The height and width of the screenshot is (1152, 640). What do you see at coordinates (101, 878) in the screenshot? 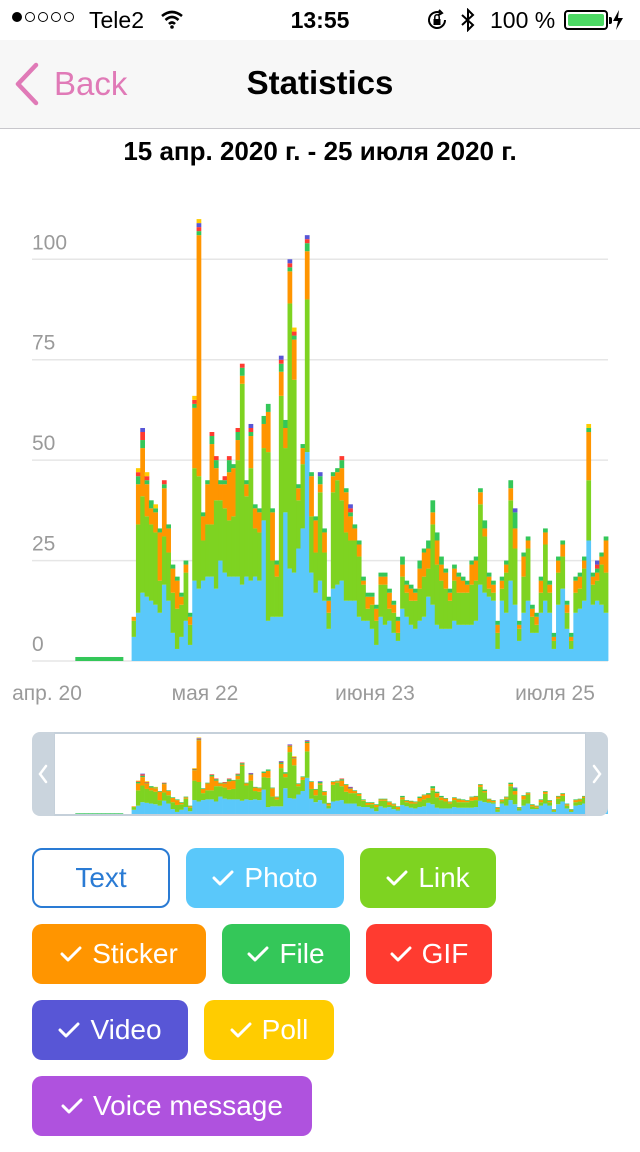
I see `filter-chip-text: Text` at bounding box center [101, 878].